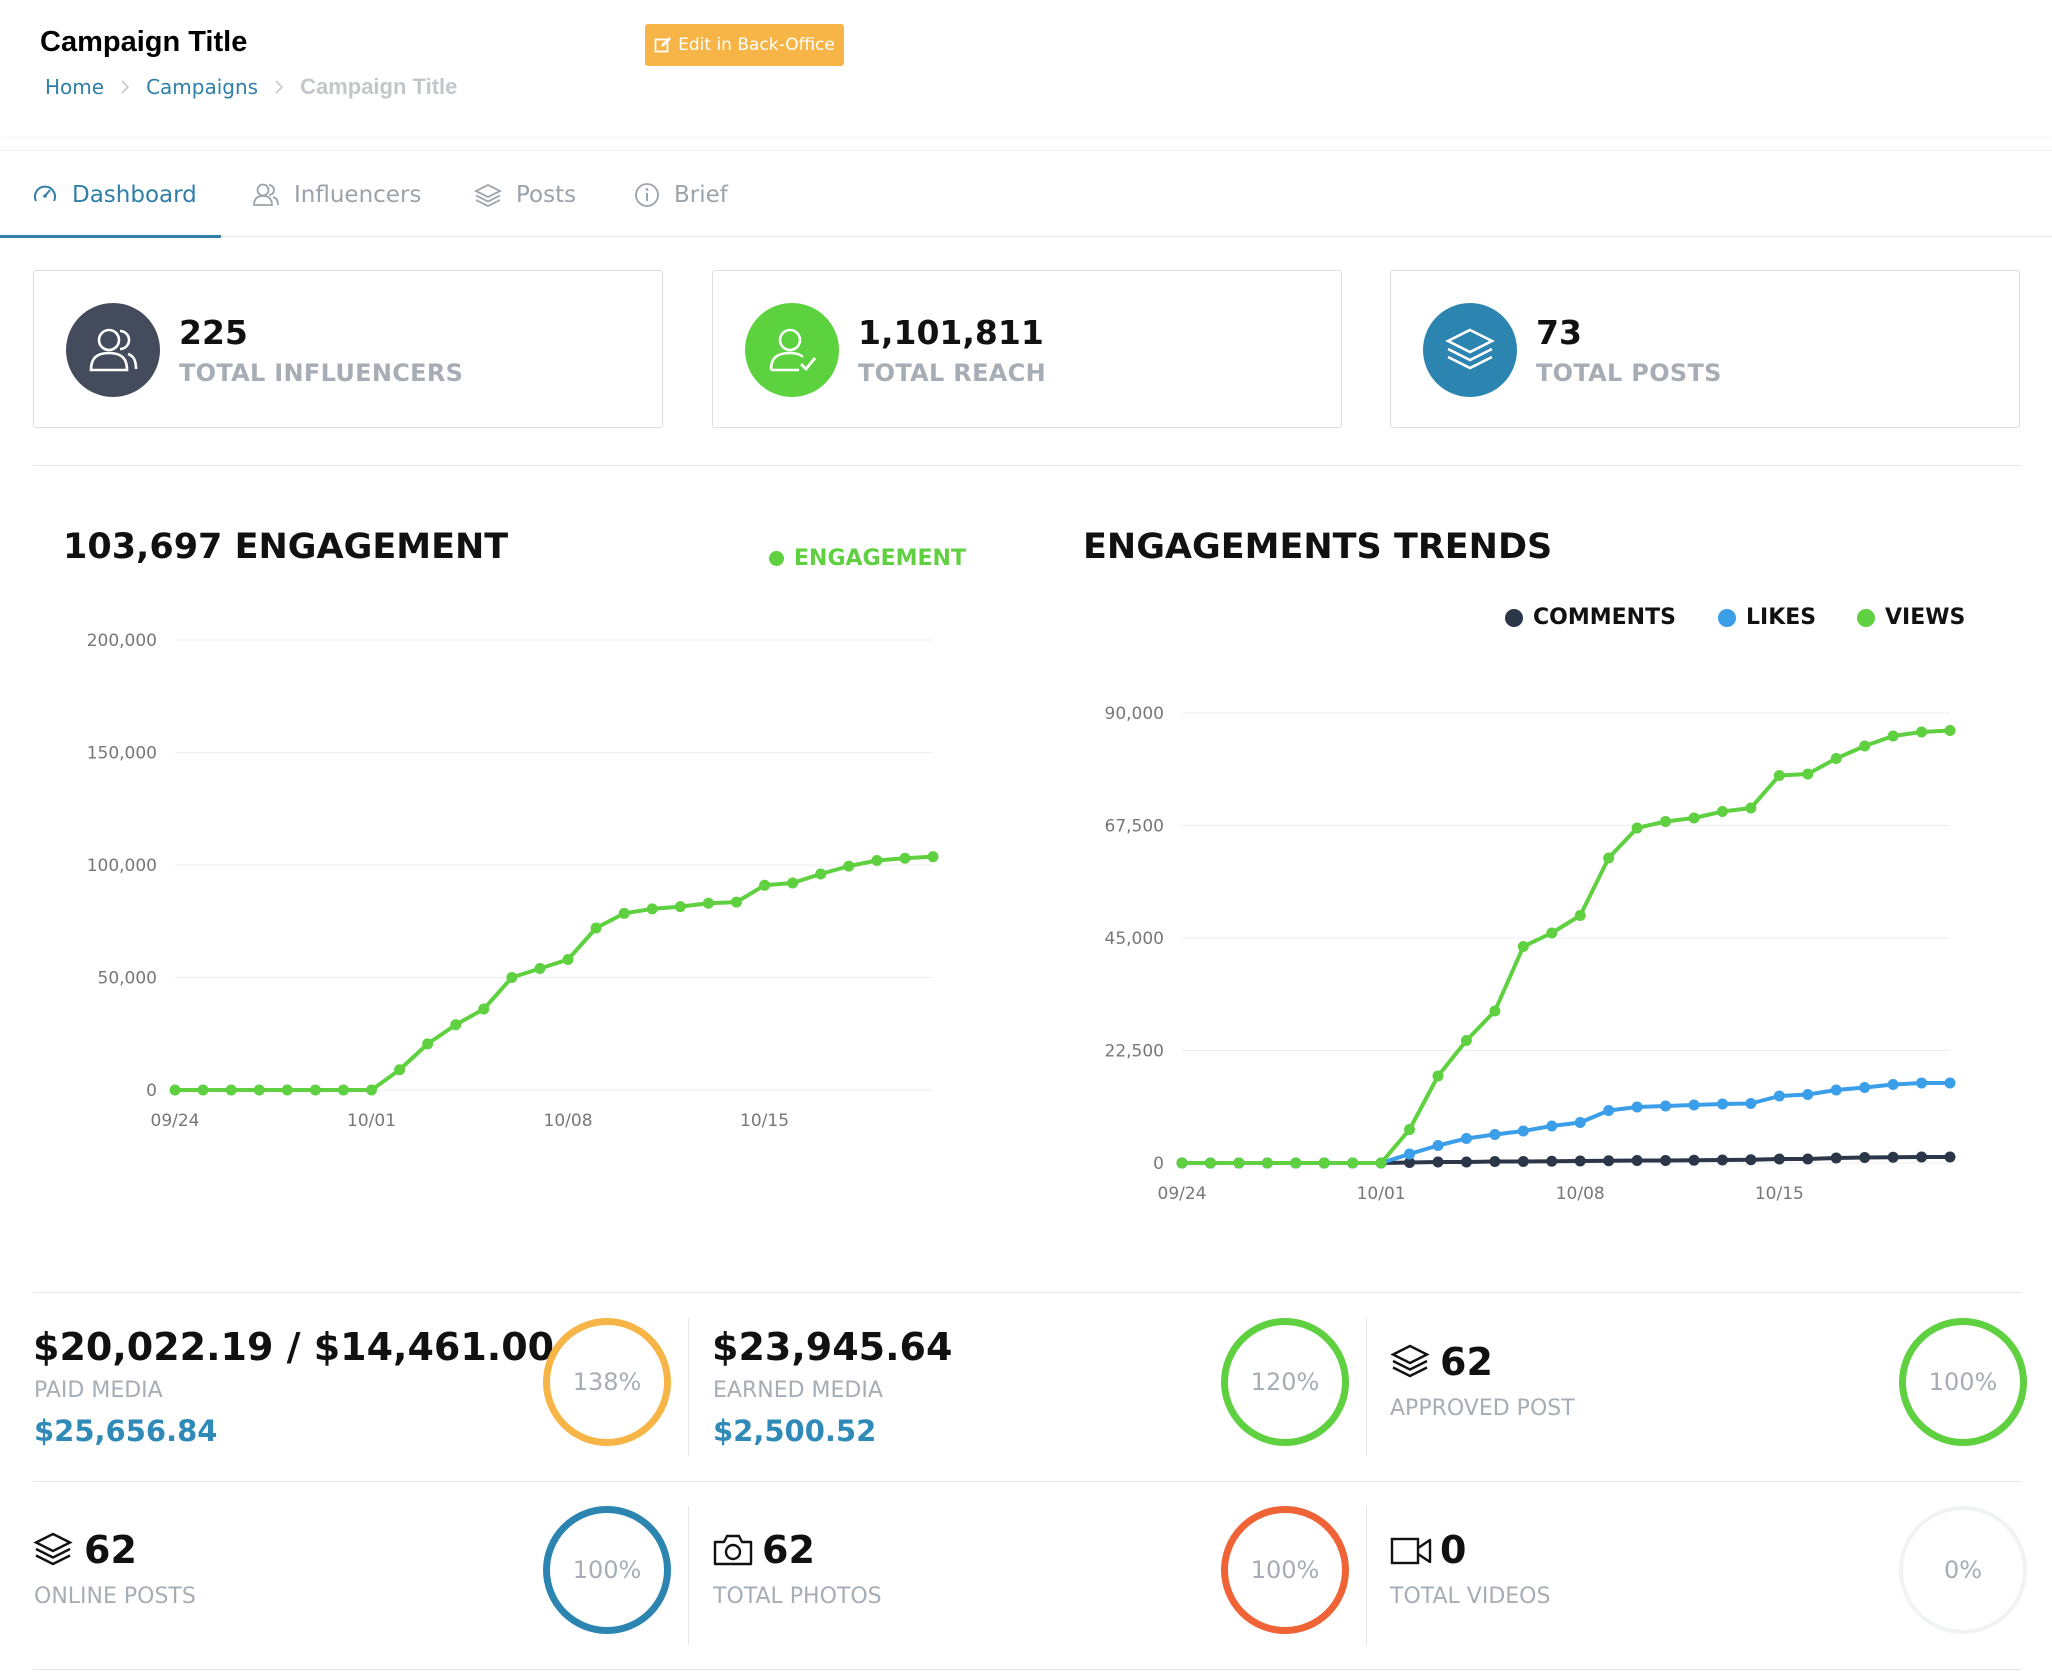  Describe the element at coordinates (1911, 617) in the screenshot. I see `trends-legend-views: VIEWS` at that location.